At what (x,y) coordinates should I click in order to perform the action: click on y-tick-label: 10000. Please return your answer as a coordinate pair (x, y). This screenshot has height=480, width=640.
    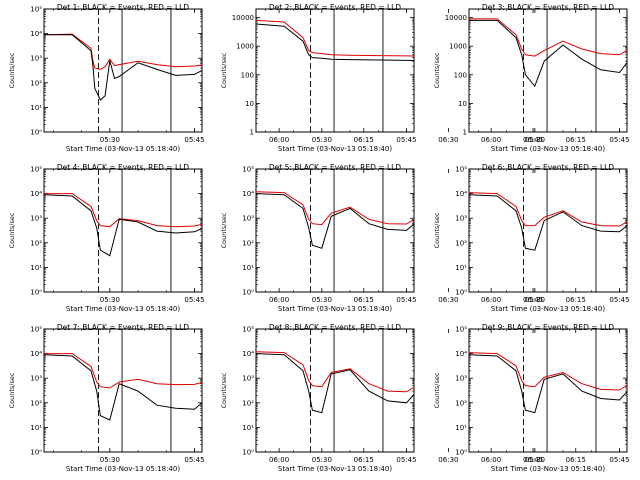
    Looking at the image, I should click on (243, 18).